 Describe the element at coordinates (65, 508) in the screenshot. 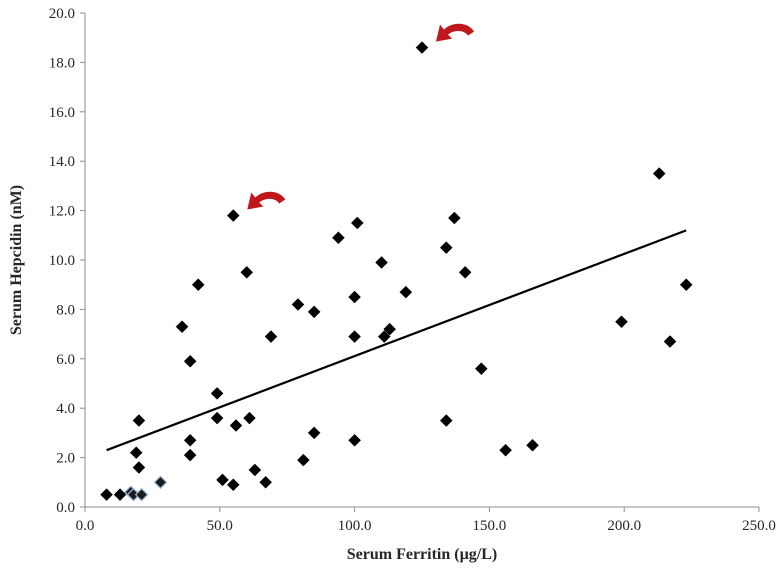

I see `y-tick-label: 0.0` at that location.